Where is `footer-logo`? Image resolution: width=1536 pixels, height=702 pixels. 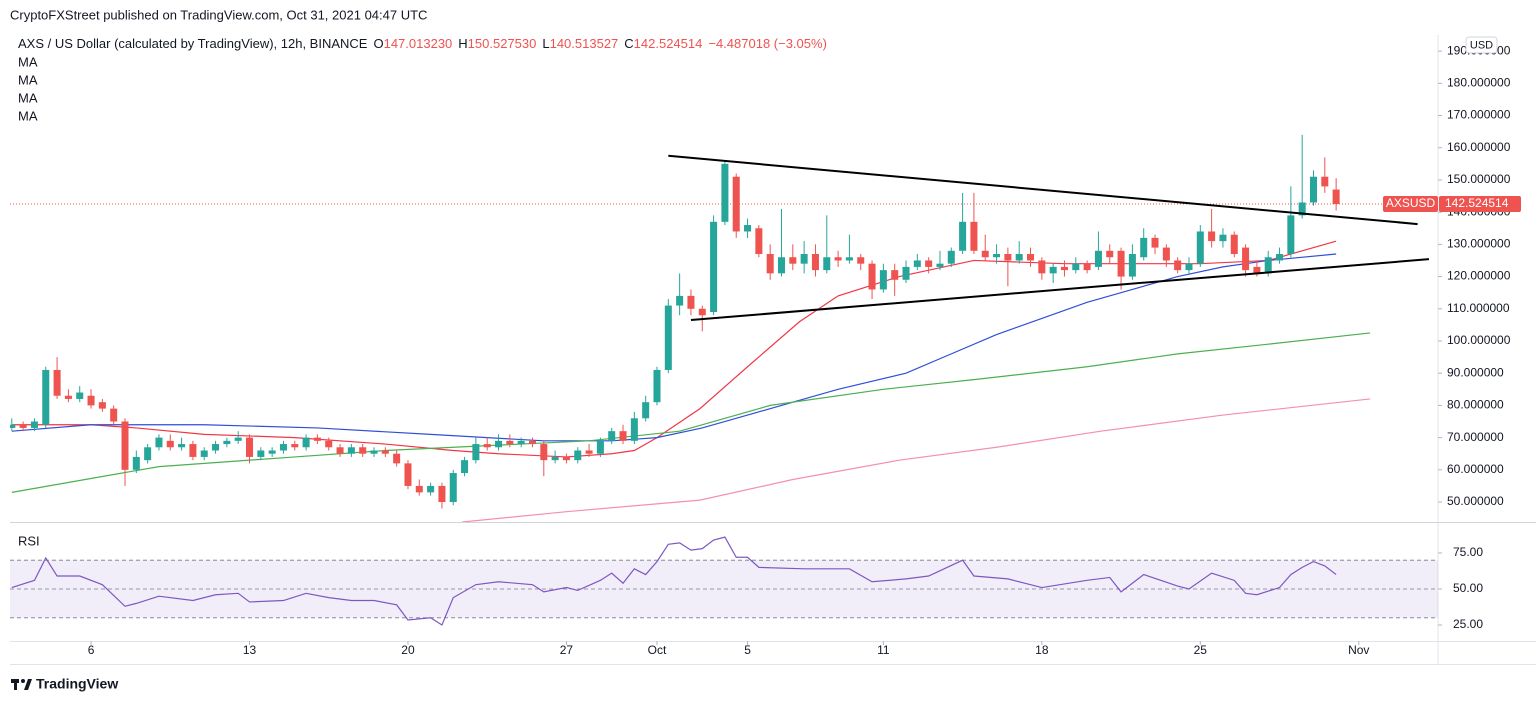
footer-logo is located at coordinates (21, 684).